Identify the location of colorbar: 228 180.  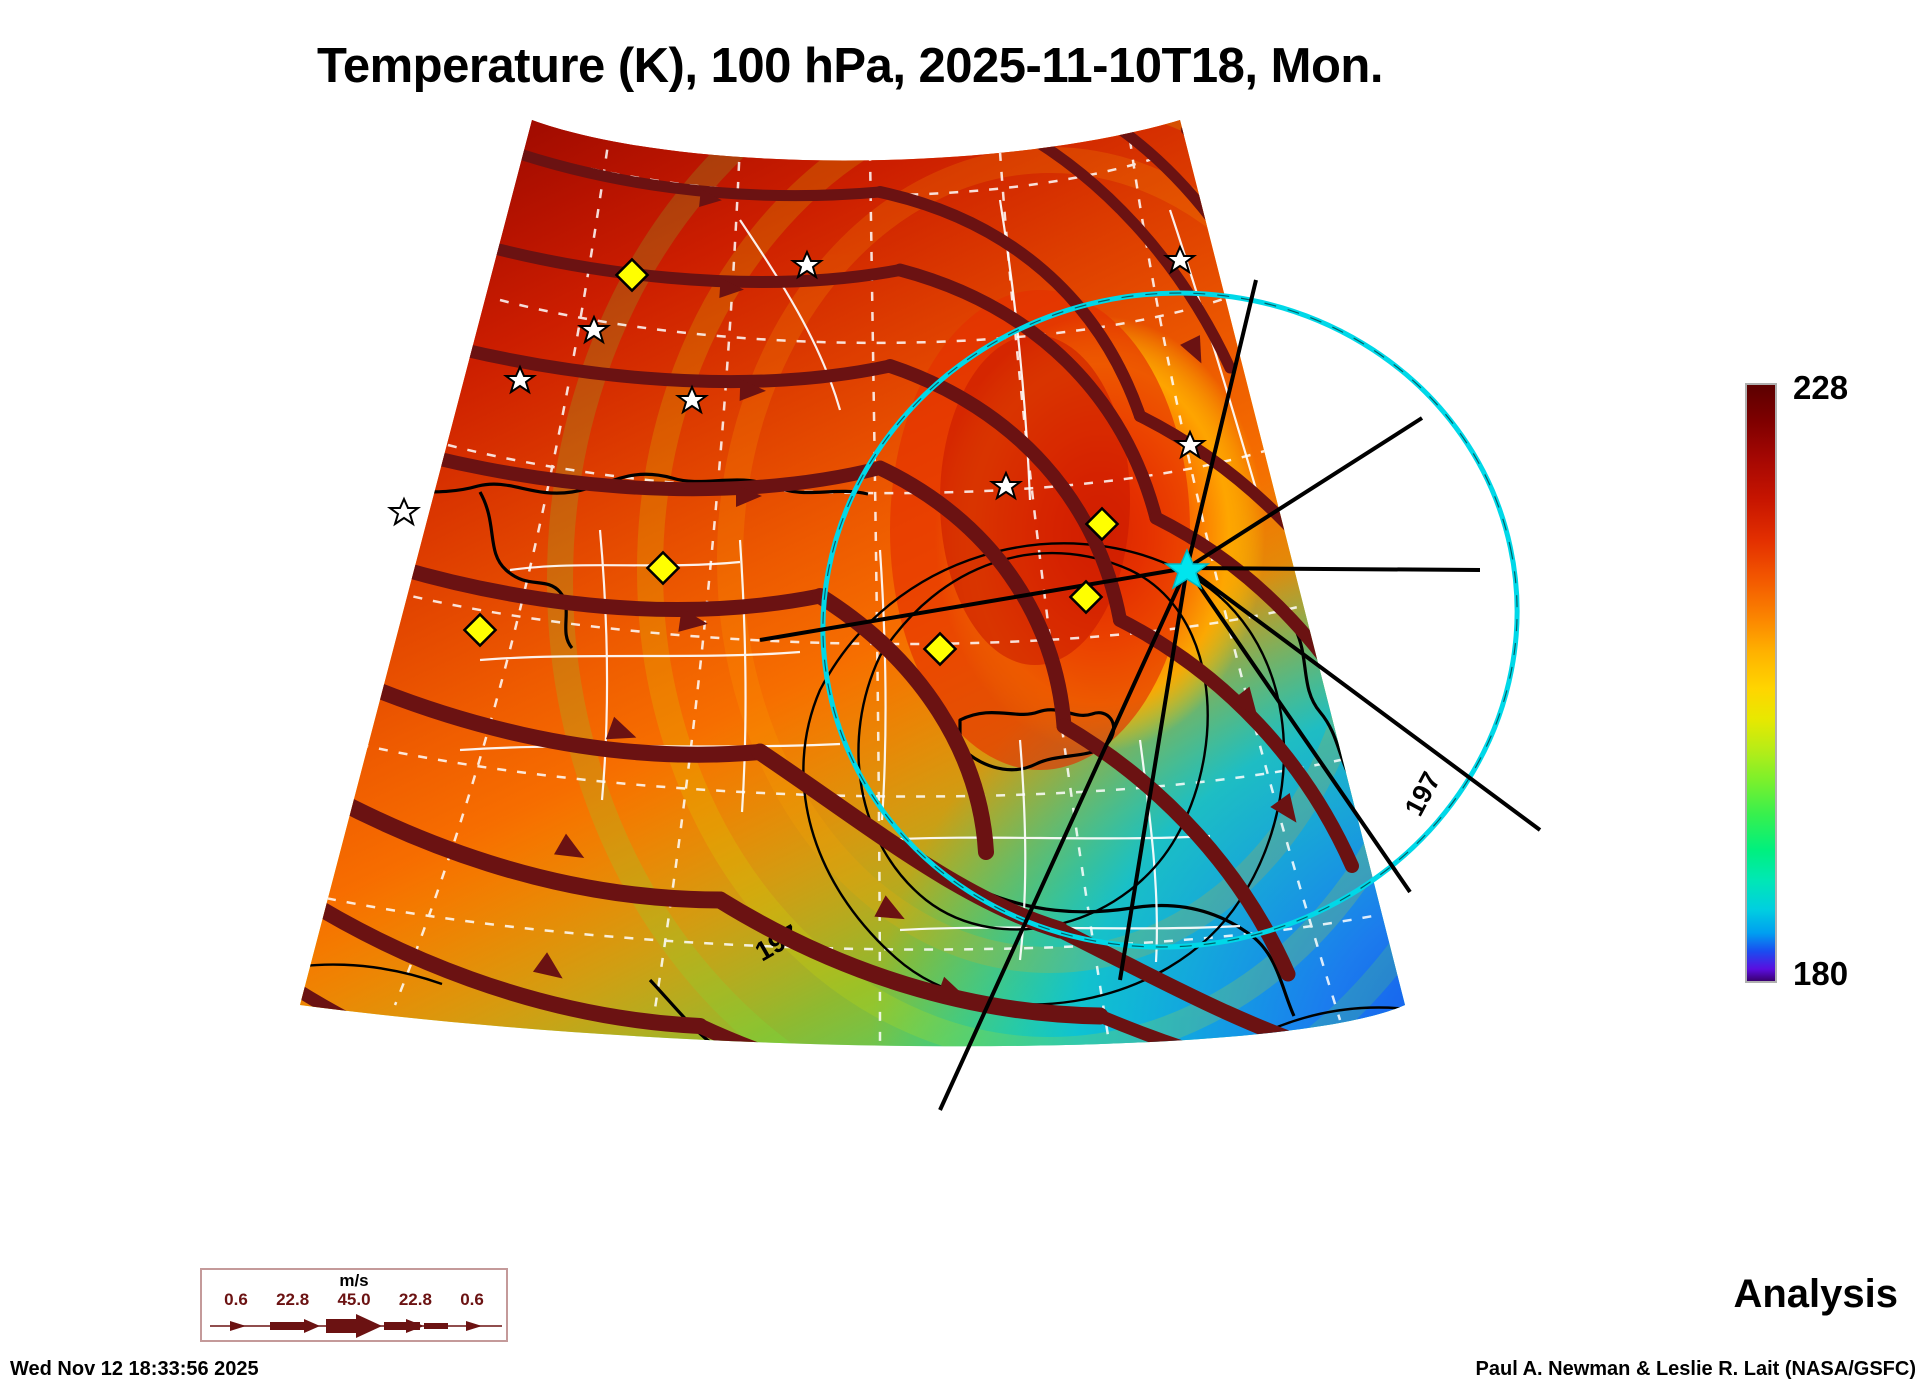
(1796, 680).